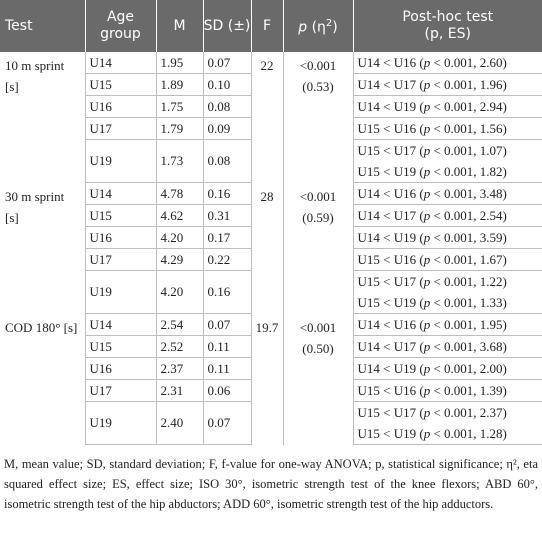 This screenshot has height=545, width=542. Describe the element at coordinates (447, 193) in the screenshot. I see `cell-posthoc: U14 < U16 (p < 0.001, 3.48)` at that location.